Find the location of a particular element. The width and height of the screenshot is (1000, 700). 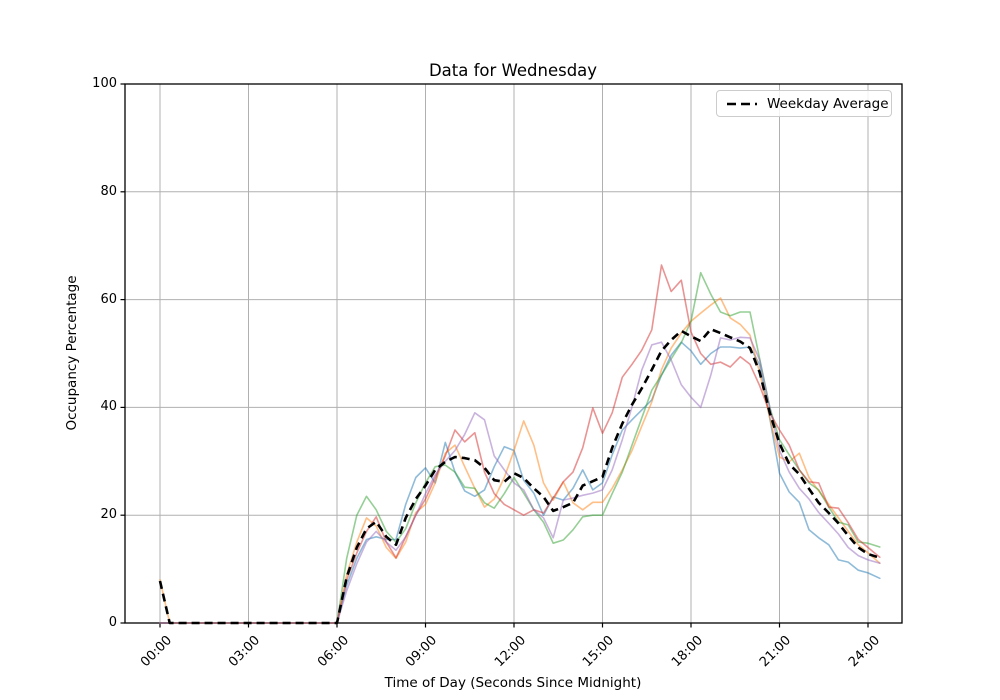

y-axis-label: Occupancy Percentage is located at coordinates (72, 353).